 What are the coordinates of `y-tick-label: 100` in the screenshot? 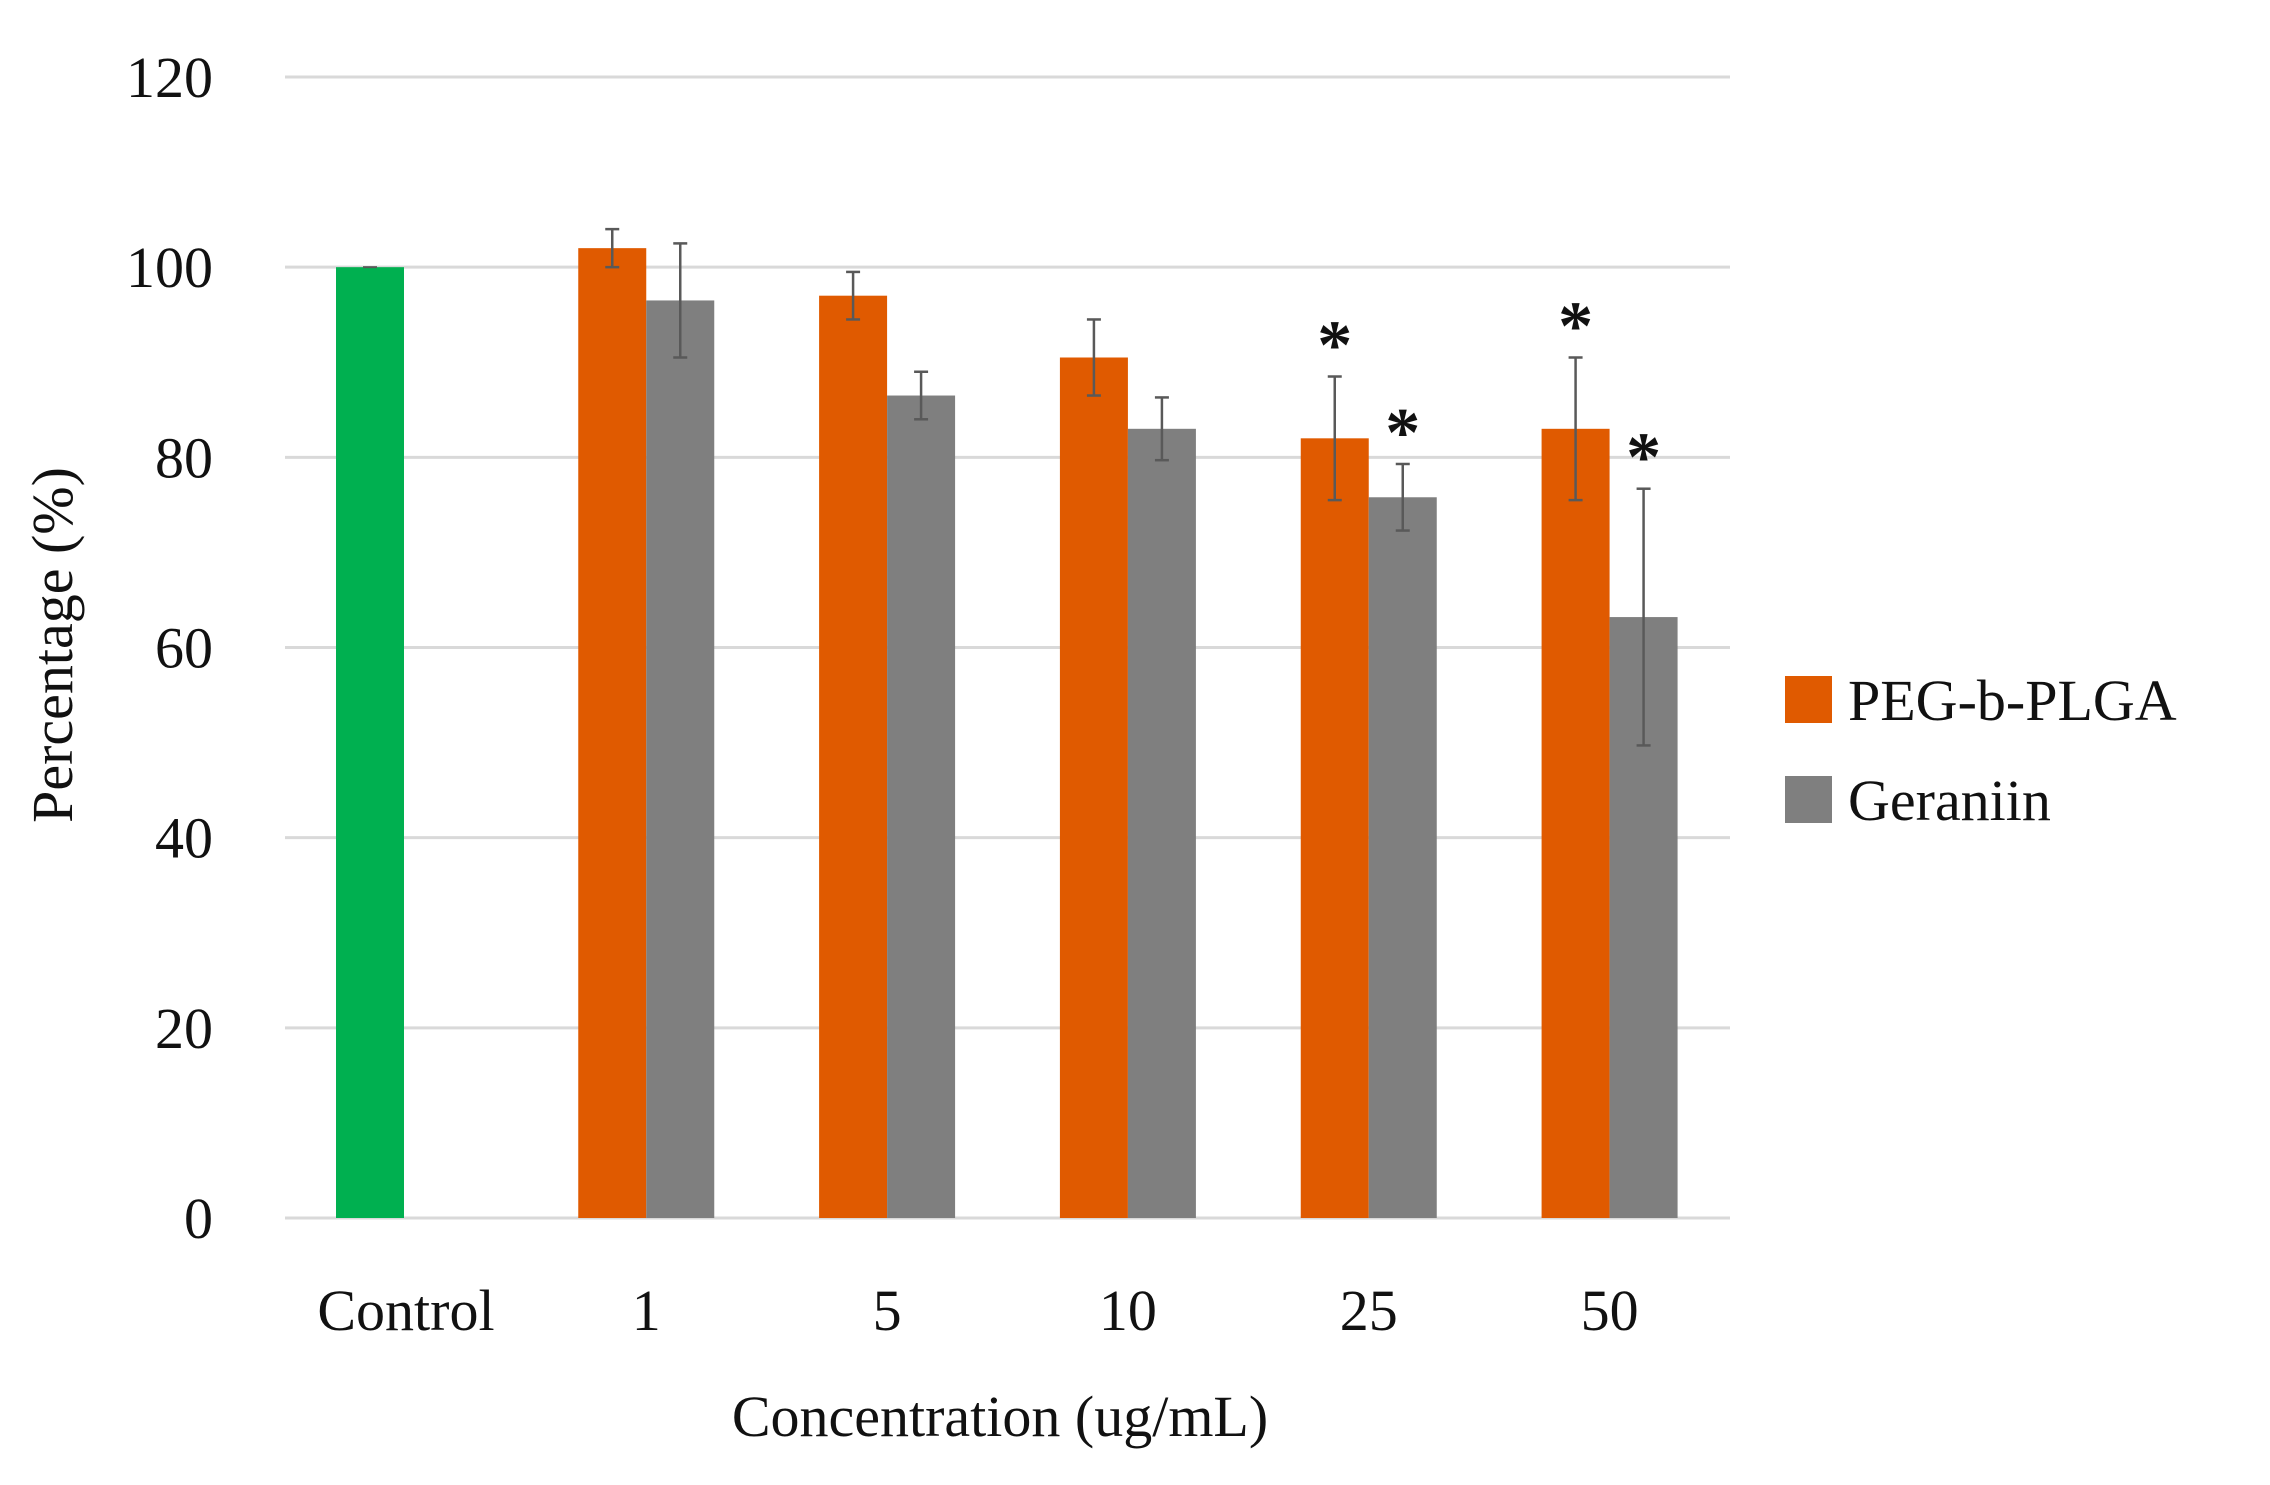 It's located at (169, 267).